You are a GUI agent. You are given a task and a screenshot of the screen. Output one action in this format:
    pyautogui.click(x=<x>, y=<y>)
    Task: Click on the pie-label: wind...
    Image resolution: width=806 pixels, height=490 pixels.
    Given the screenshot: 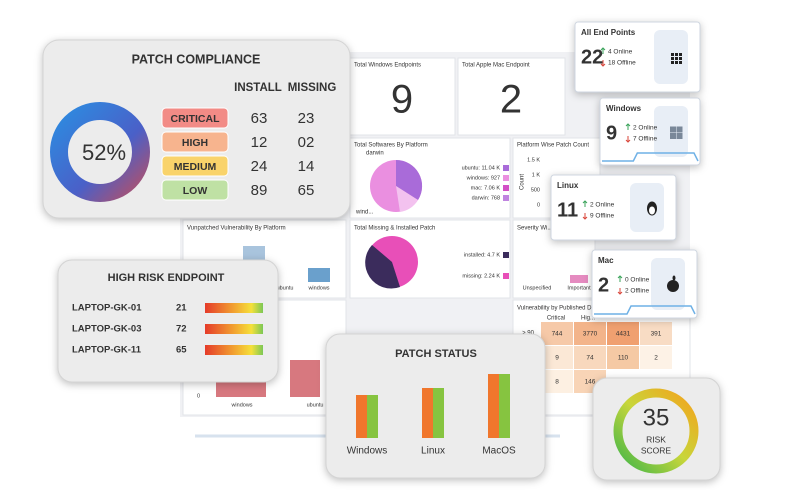 What is the action you would take?
    pyautogui.click(x=364, y=213)
    